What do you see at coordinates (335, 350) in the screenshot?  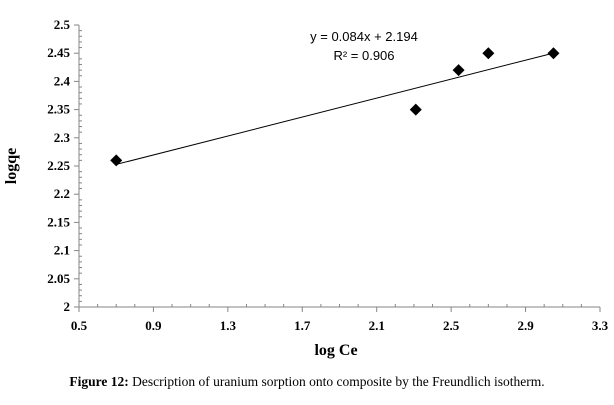 I see `x-axis-label: log Ce` at bounding box center [335, 350].